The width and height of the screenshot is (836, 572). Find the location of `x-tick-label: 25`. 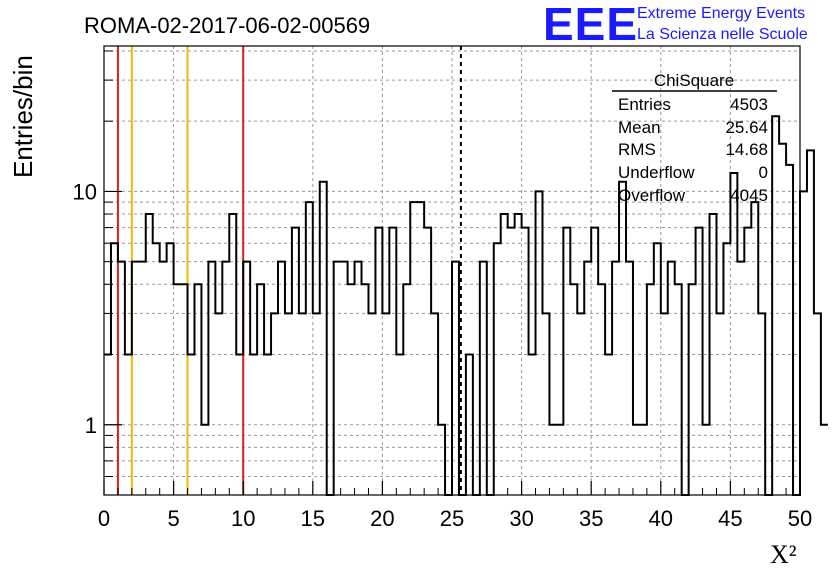

x-tick-label: 25 is located at coordinates (452, 518).